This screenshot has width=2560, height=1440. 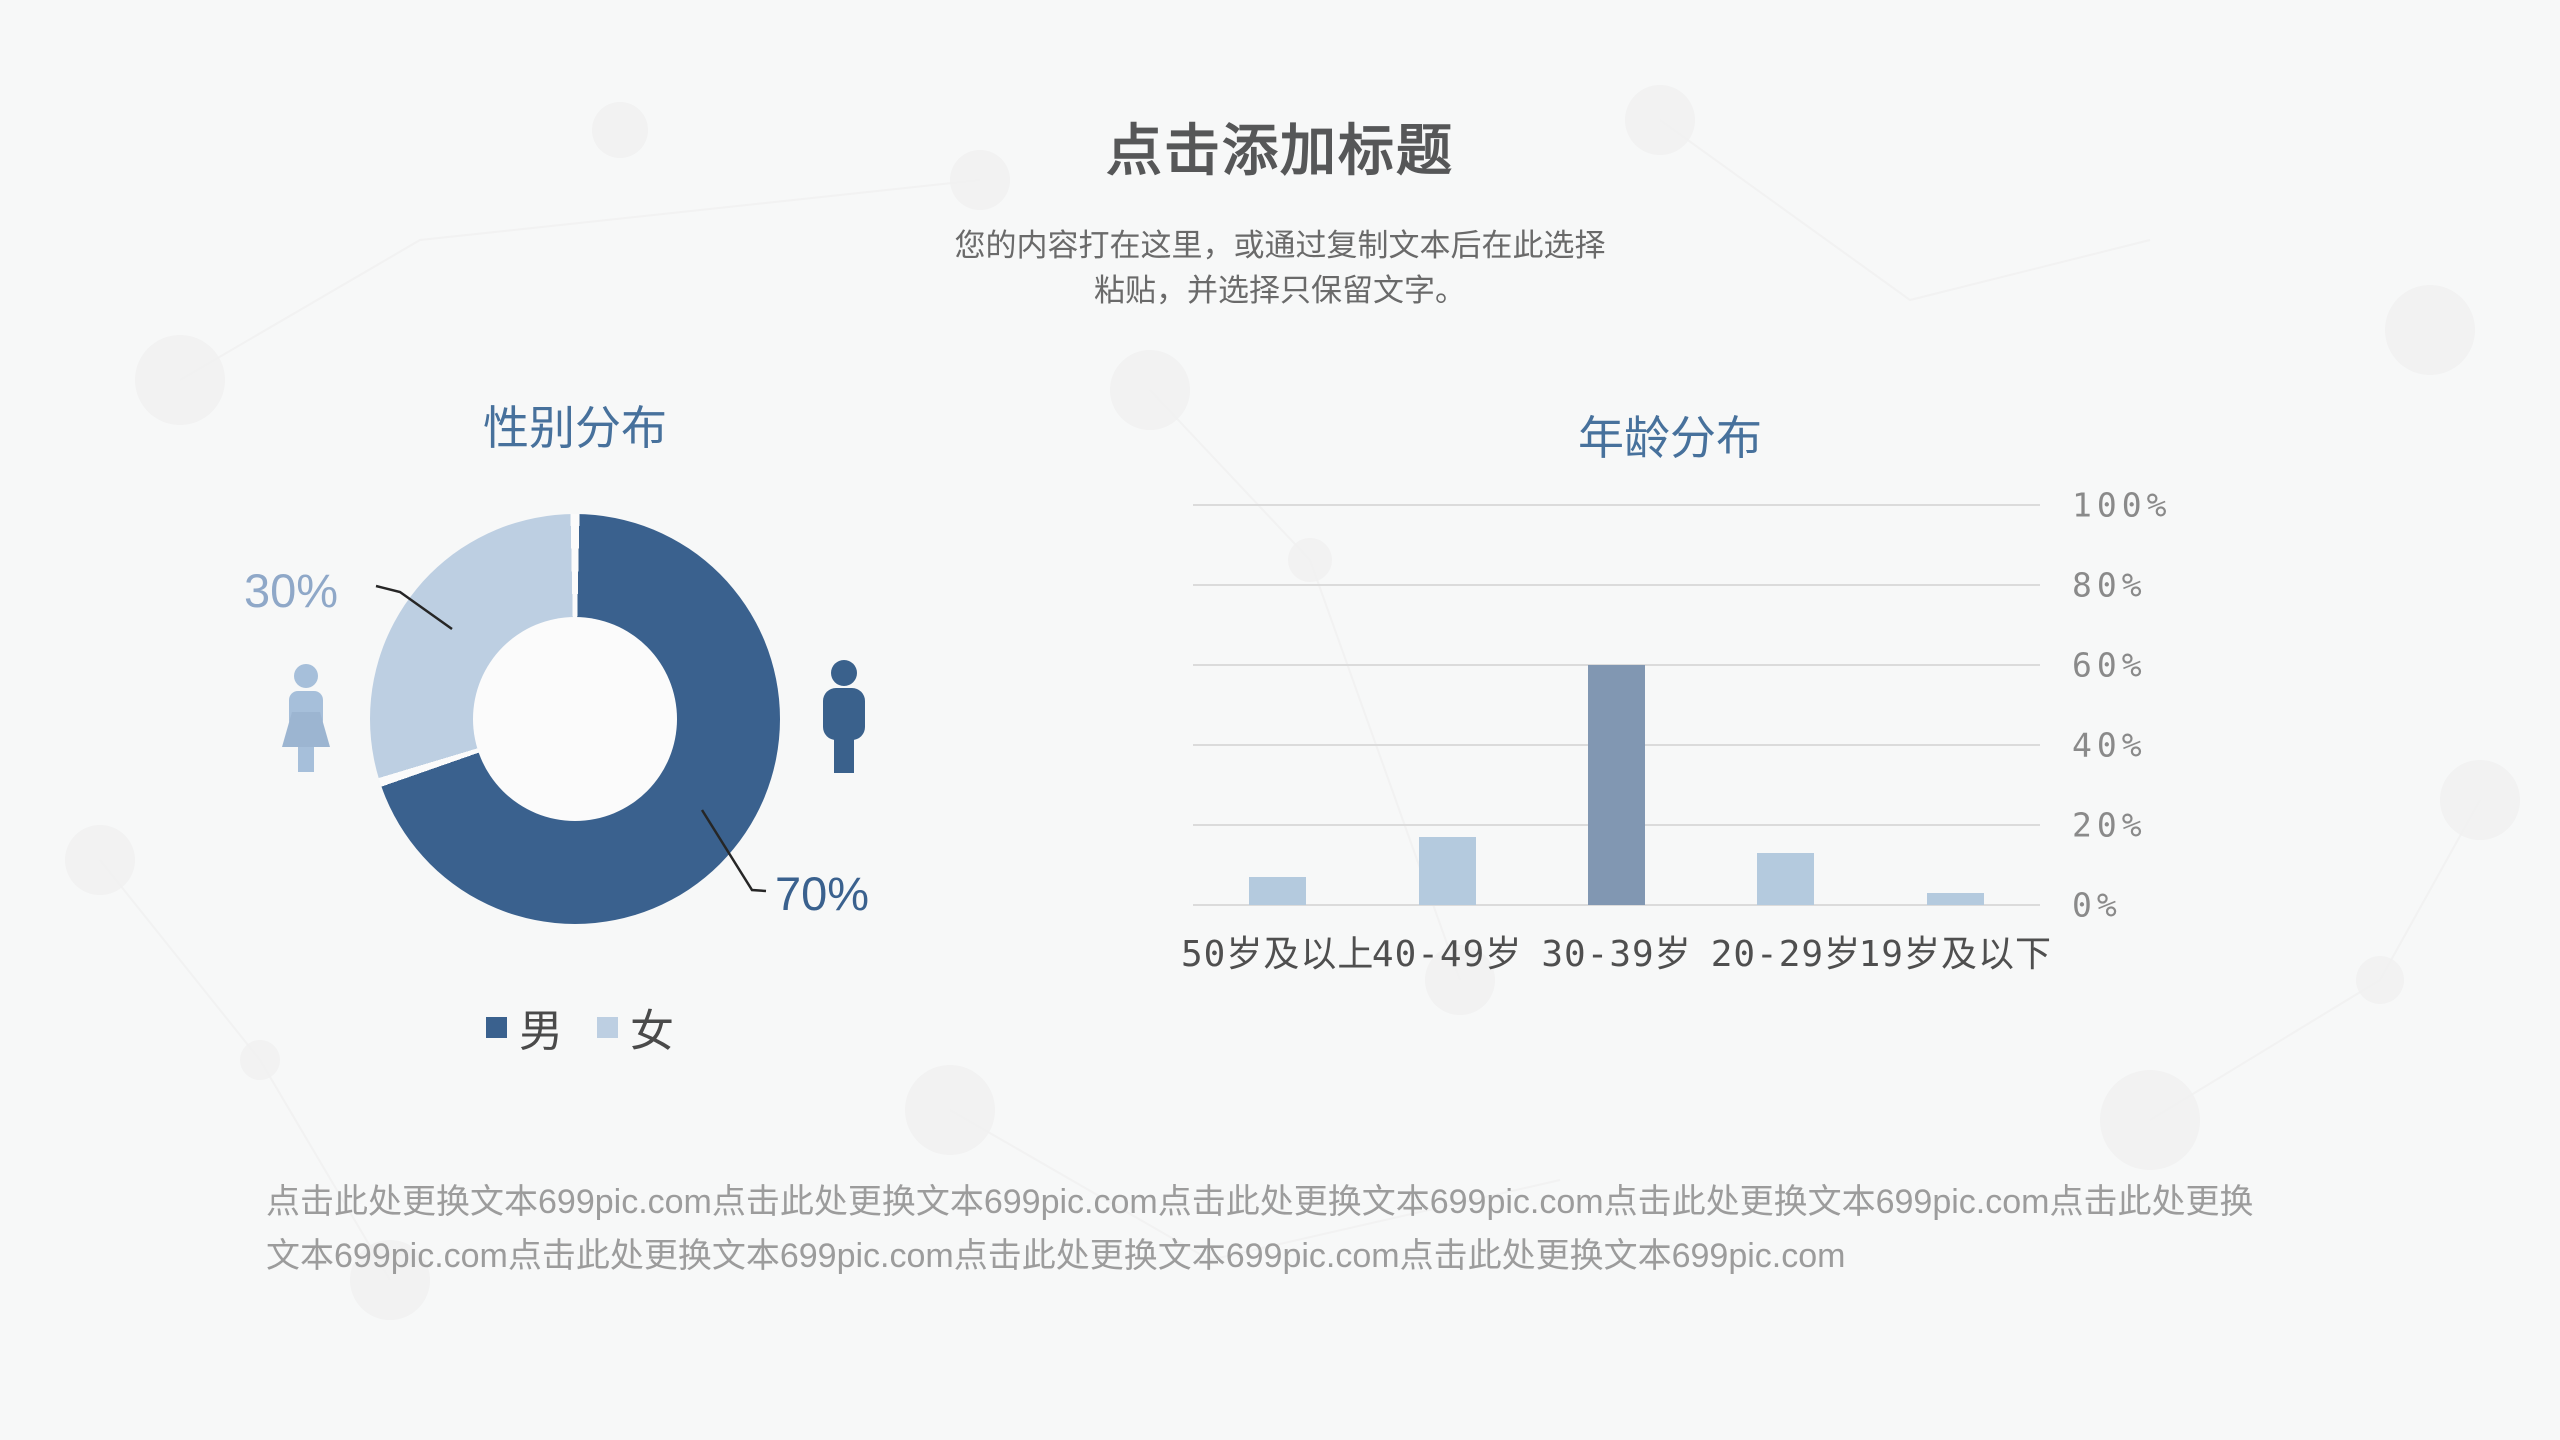 I want to click on legend-item-female: 女, so click(x=635, y=1027).